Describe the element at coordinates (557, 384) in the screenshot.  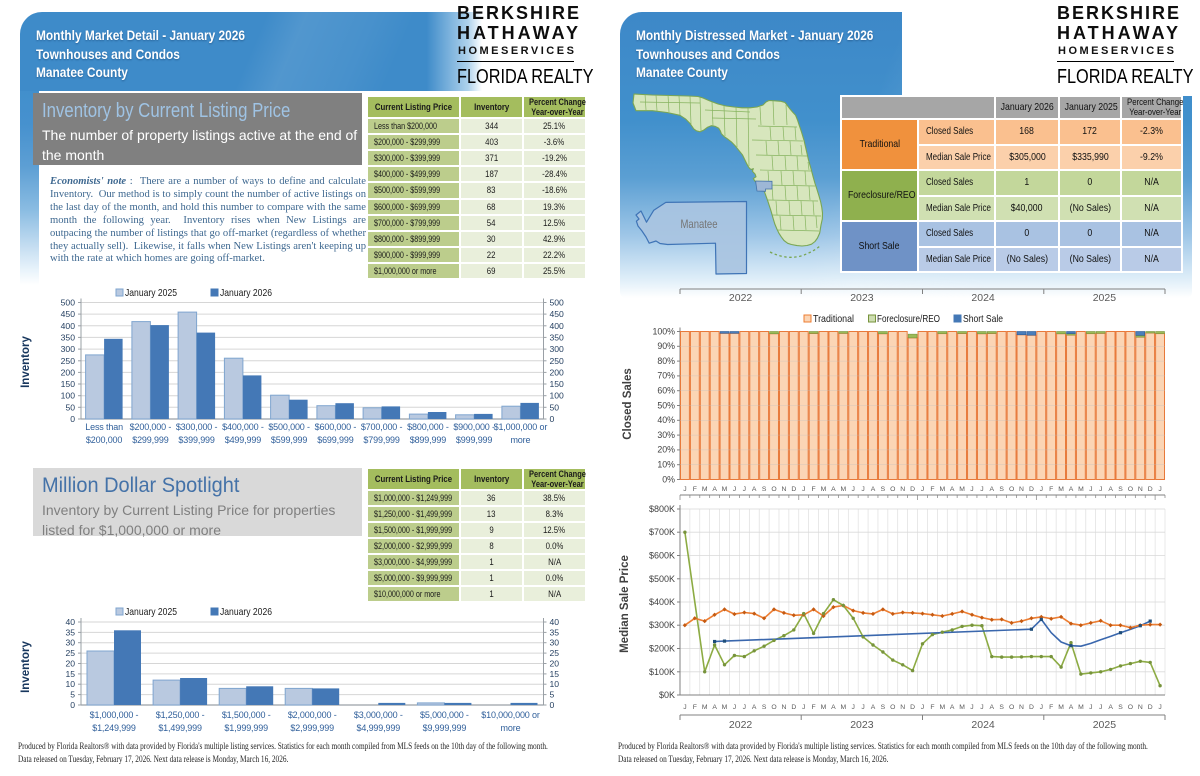
I see `svg-text: 150` at that location.